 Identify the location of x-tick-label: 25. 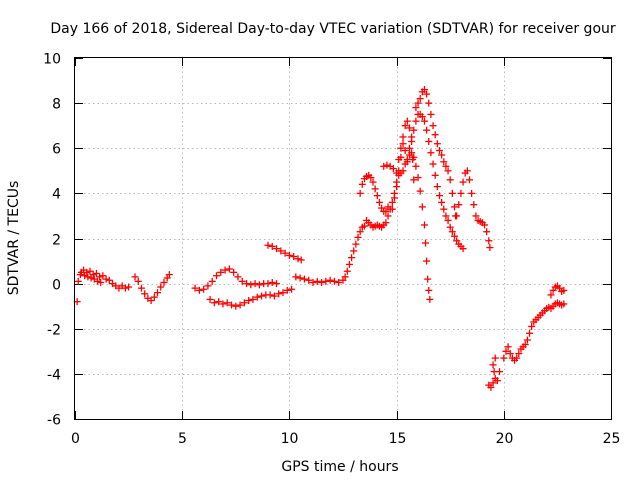
(612, 439).